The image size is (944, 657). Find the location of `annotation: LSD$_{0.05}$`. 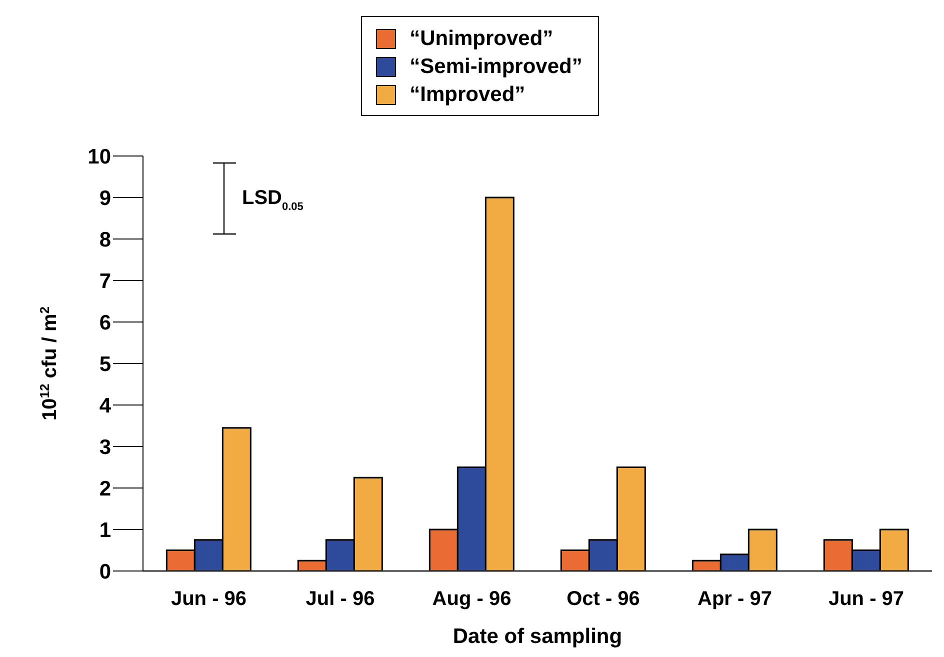

annotation: LSD$_{0.05}$ is located at coordinates (273, 200).